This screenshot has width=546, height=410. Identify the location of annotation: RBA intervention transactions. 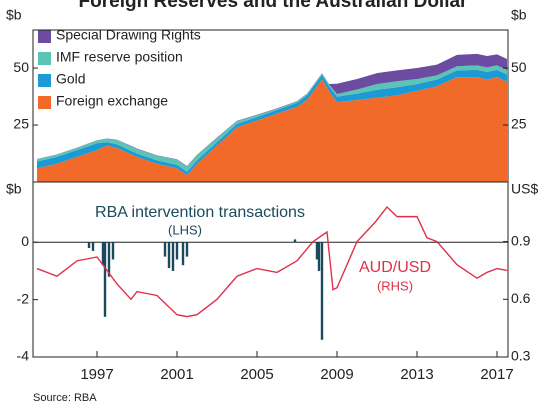
(200, 212).